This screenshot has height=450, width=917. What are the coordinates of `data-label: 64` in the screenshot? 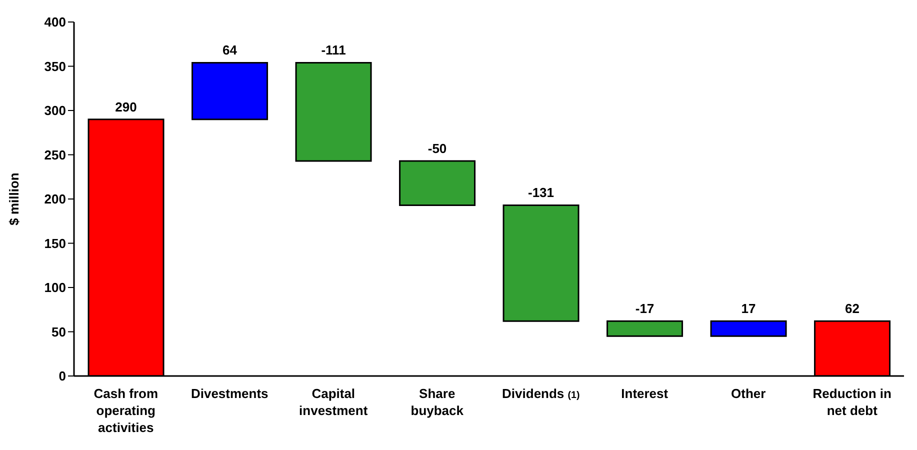 It's located at (230, 50).